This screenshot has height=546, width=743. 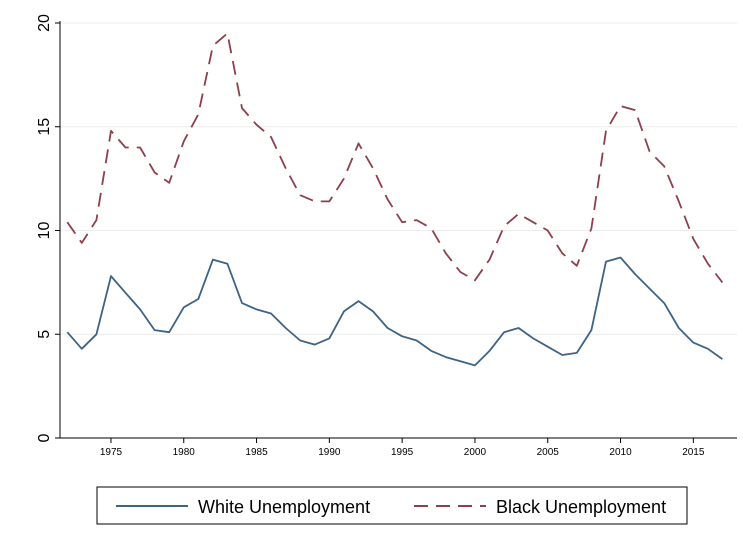 I want to click on x-tick-label-1985: 1985, so click(x=256, y=452).